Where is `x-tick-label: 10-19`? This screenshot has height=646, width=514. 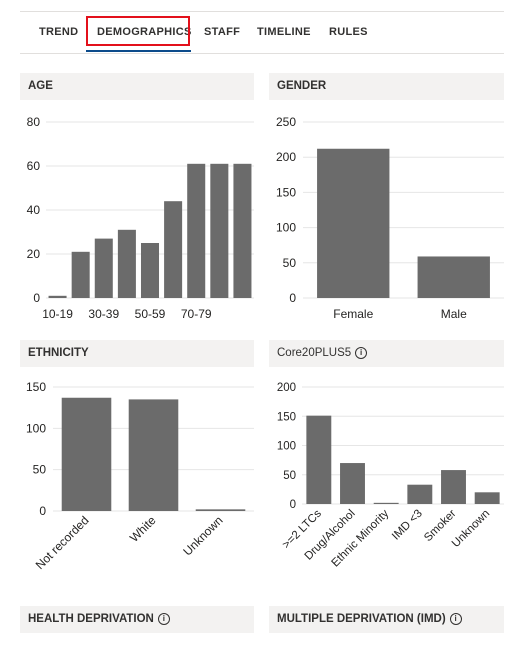
x-tick-label: 10-19 is located at coordinates (57, 314).